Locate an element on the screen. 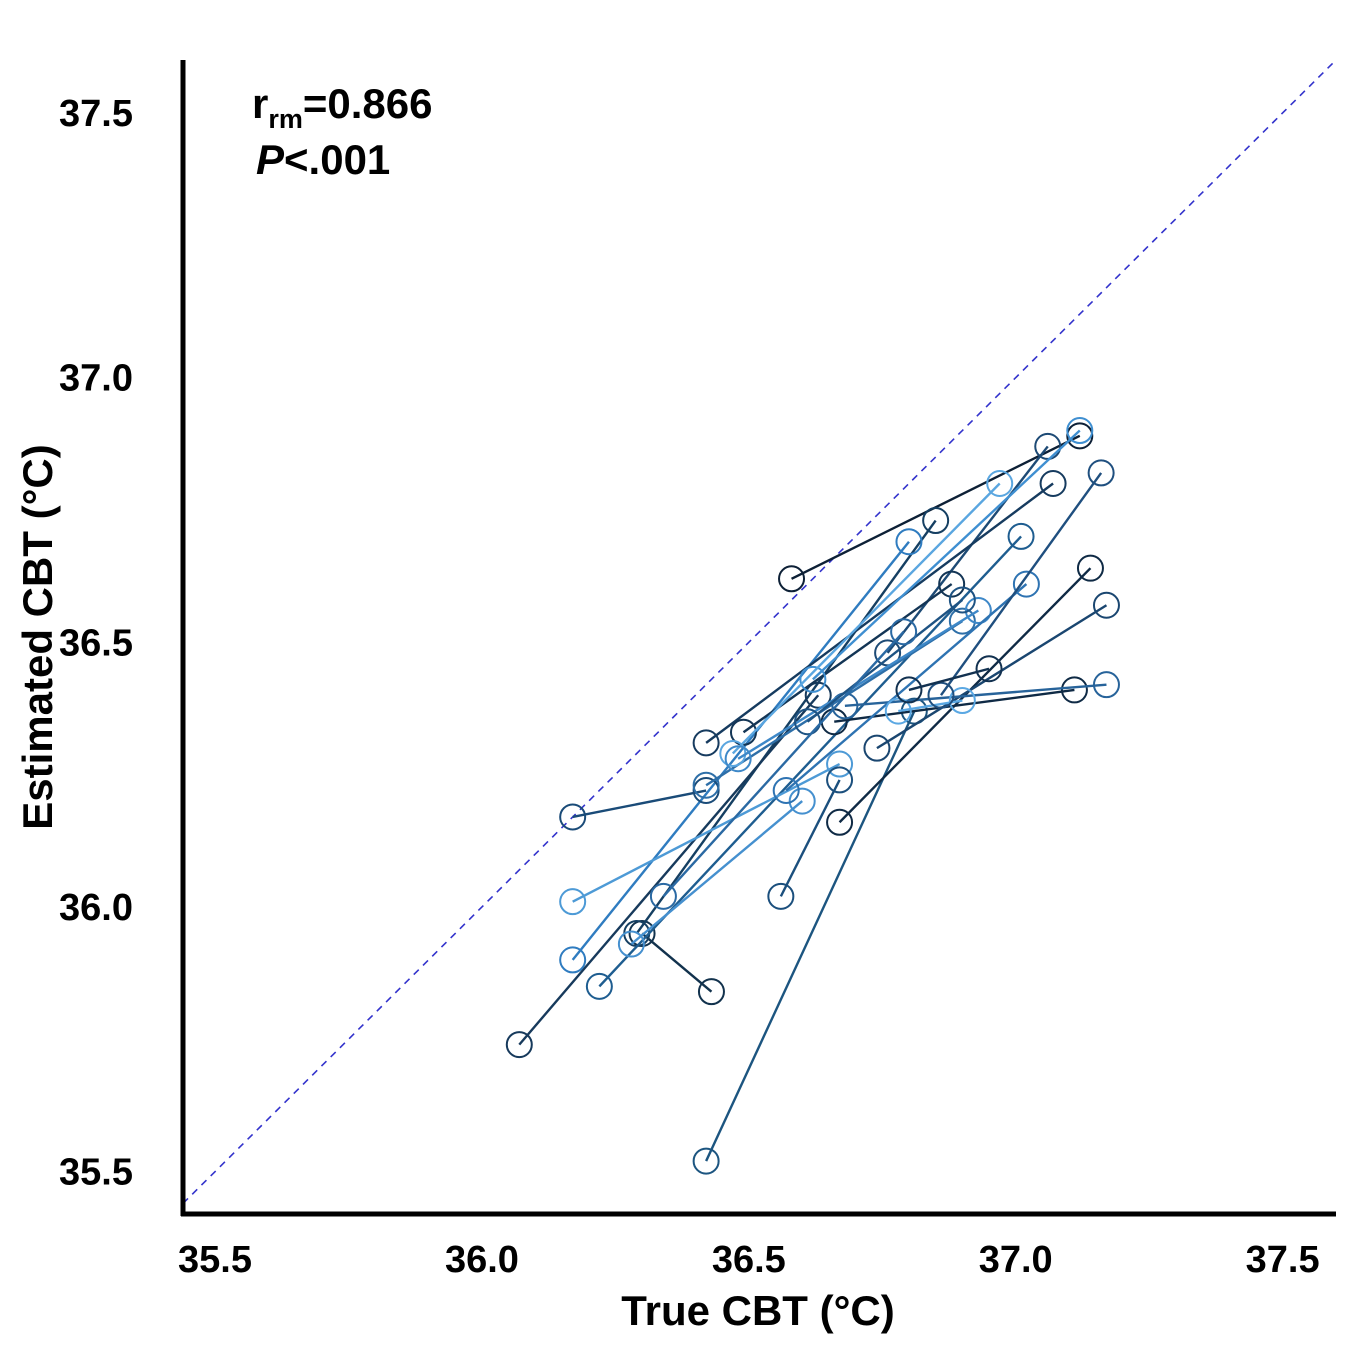  y-tick-label: 37.0 is located at coordinates (96, 379).